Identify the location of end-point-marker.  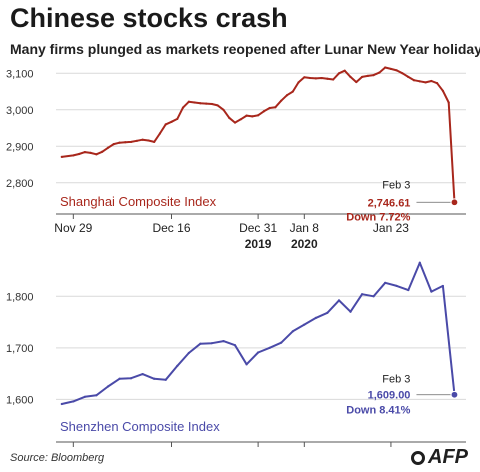
(454, 394).